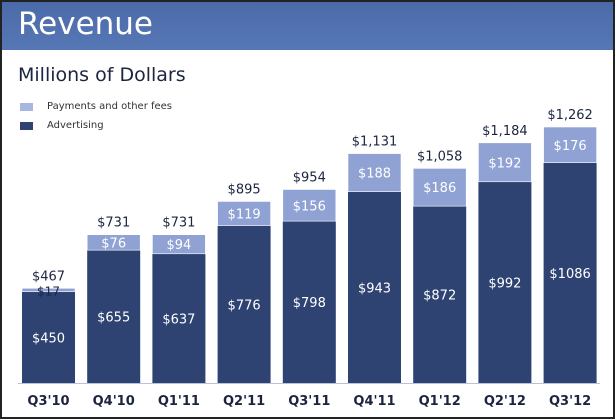 Image resolution: width=615 pixels, height=419 pixels. What do you see at coordinates (307, 26) in the screenshot?
I see `header-bar: Revenue` at bounding box center [307, 26].